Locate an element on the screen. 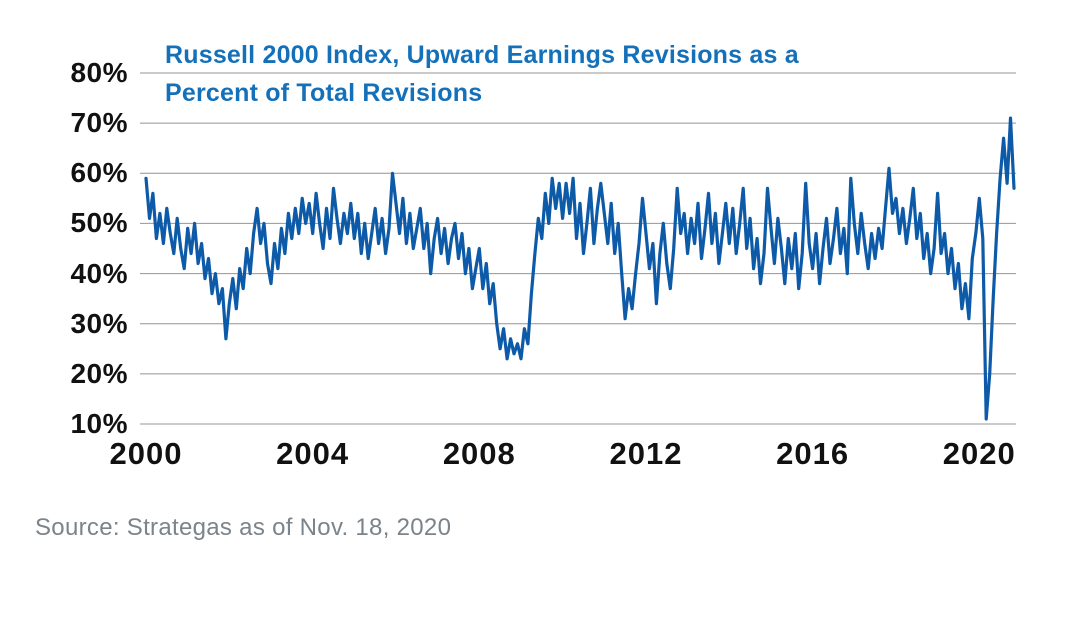 The height and width of the screenshot is (626, 1092). x-axis-tick-label: 2016 is located at coordinates (813, 453).